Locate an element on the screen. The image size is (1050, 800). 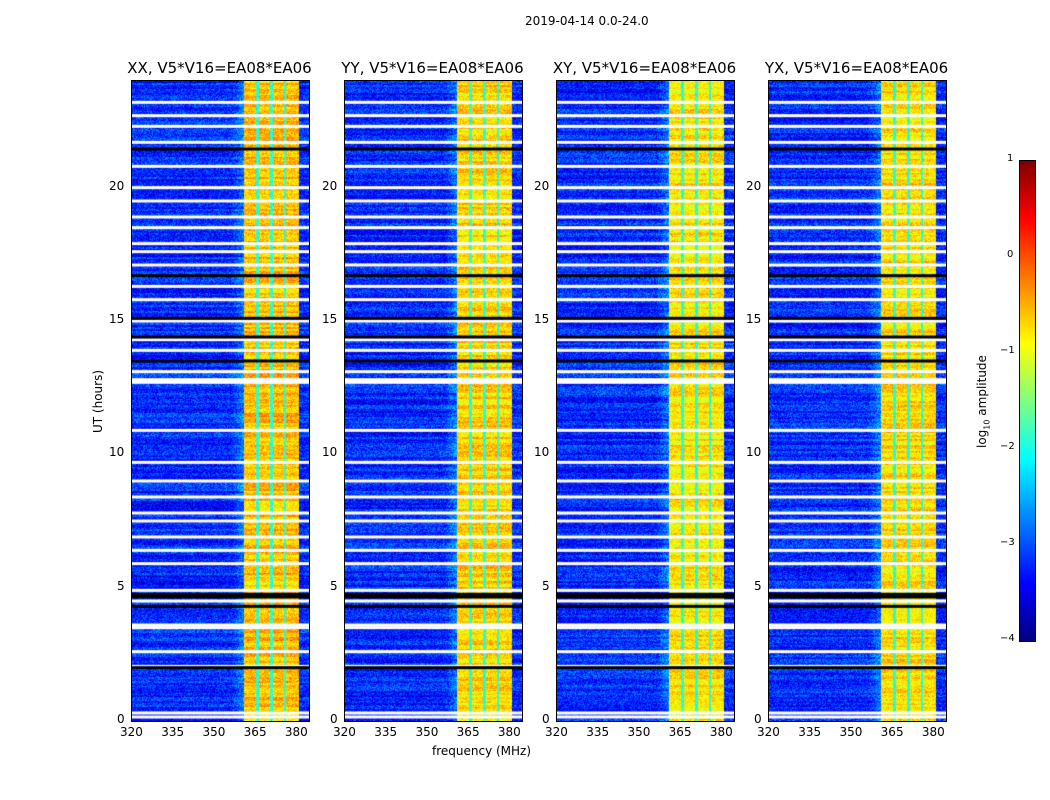
panel-title: YY, V5*V16=EA08*EA06 is located at coordinates (432, 68).